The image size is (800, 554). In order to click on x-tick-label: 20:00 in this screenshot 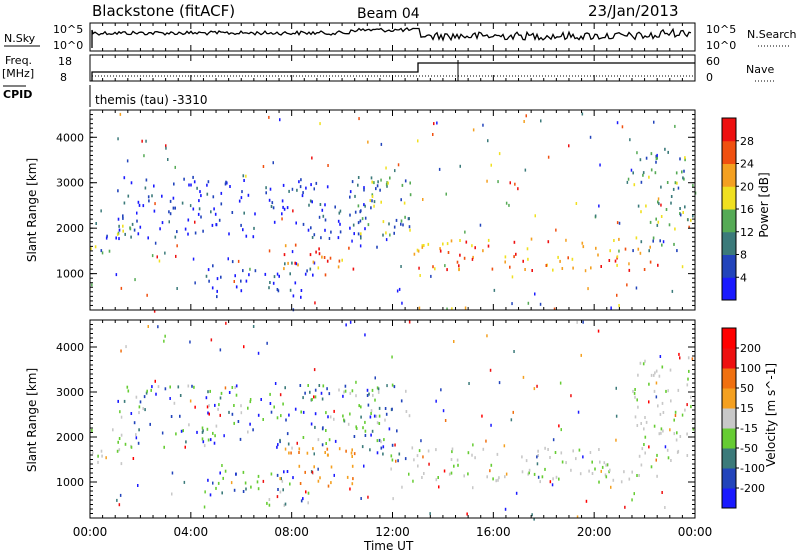, I will do `click(594, 532)`.